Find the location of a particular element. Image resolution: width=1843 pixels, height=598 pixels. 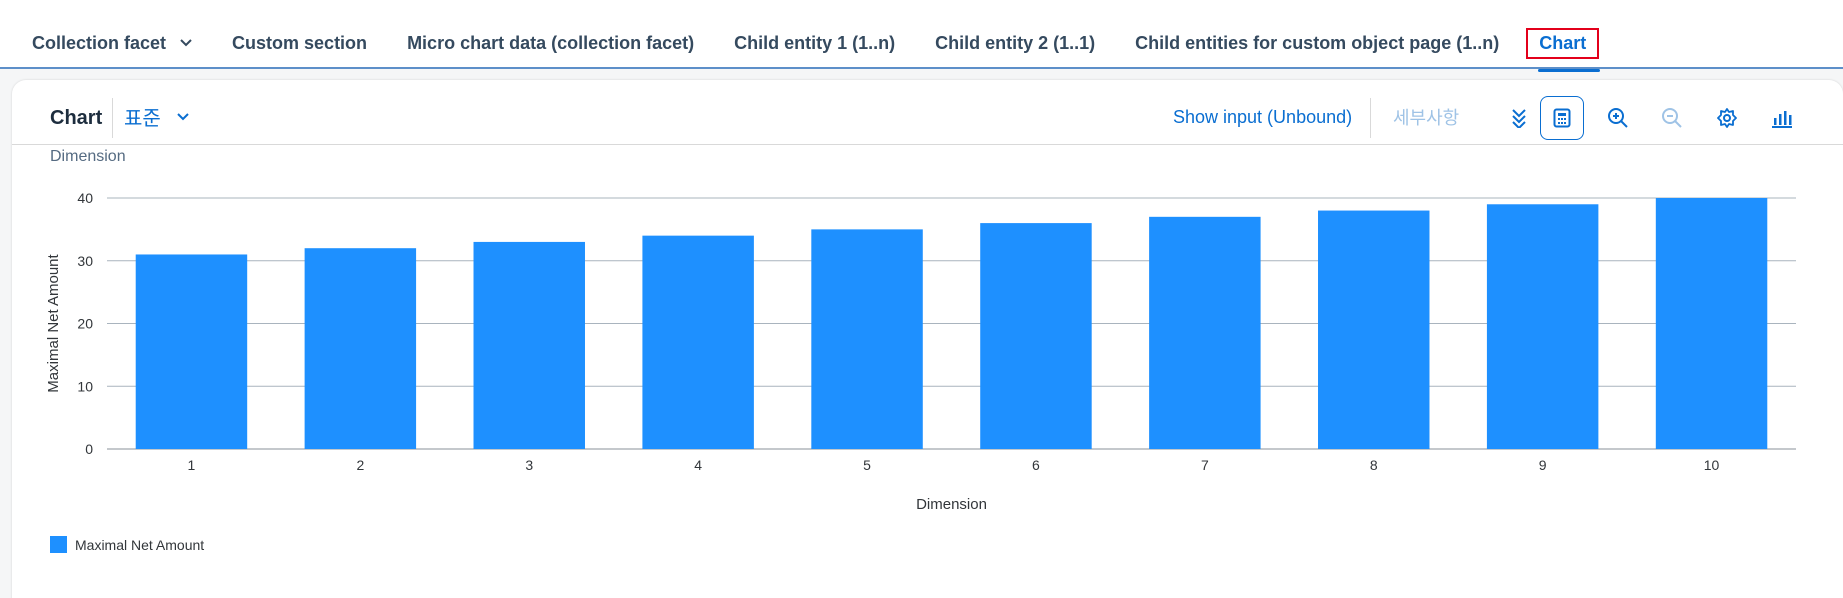

x-tick-label: 1 is located at coordinates (192, 465).